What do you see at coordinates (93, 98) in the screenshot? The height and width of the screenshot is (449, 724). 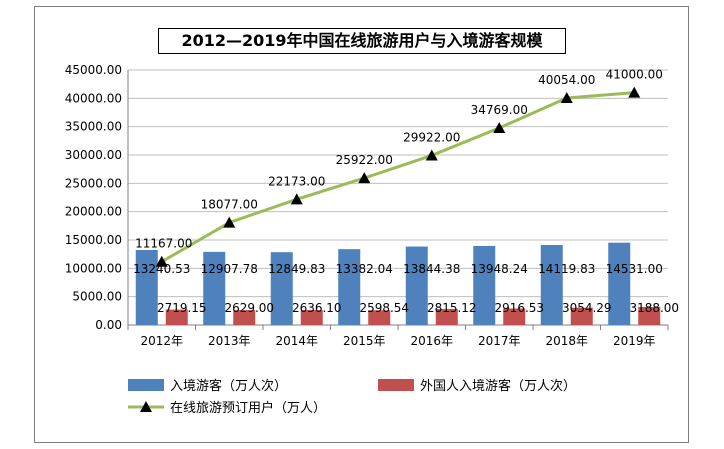 I see `y-tick-label: 40000.00` at bounding box center [93, 98].